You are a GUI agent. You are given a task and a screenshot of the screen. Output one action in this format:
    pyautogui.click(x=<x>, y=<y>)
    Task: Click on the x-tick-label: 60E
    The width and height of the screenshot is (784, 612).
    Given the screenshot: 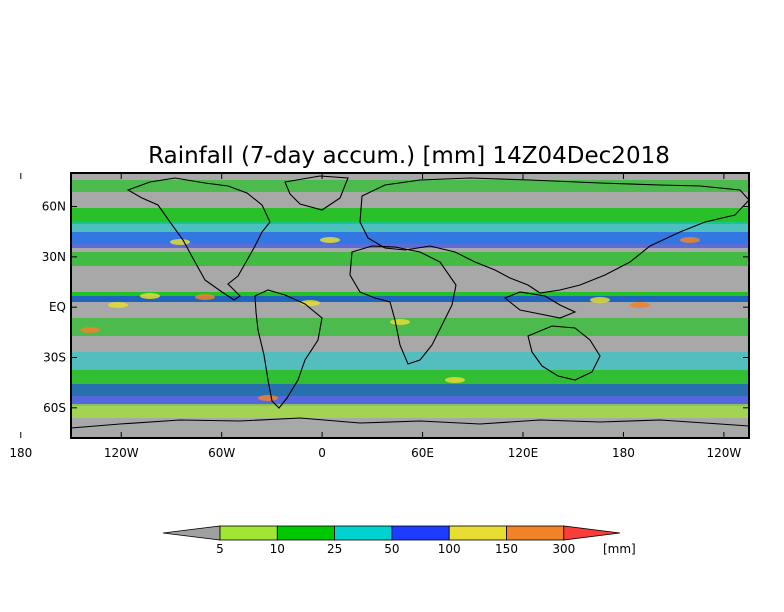 What is the action you would take?
    pyautogui.click(x=422, y=453)
    